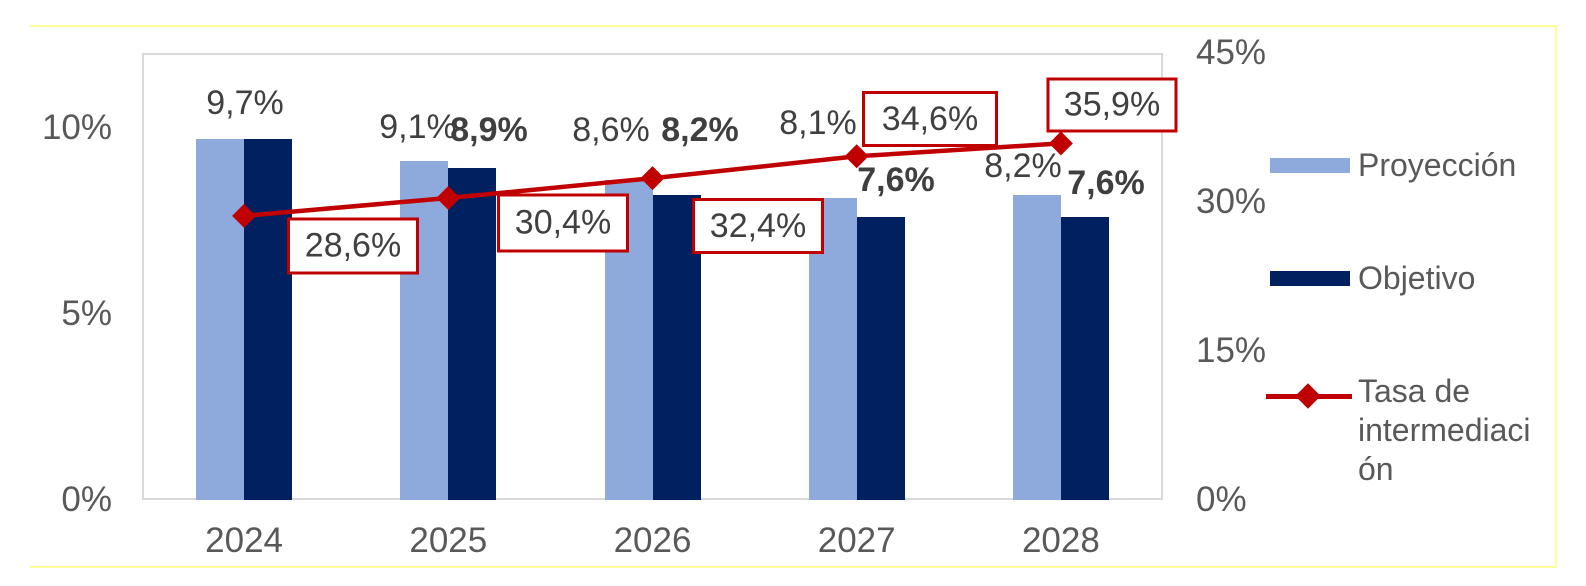 The image size is (1586, 586). What do you see at coordinates (353, 246) in the screenshot?
I see `line-callout-28-6: 28,6%` at bounding box center [353, 246].